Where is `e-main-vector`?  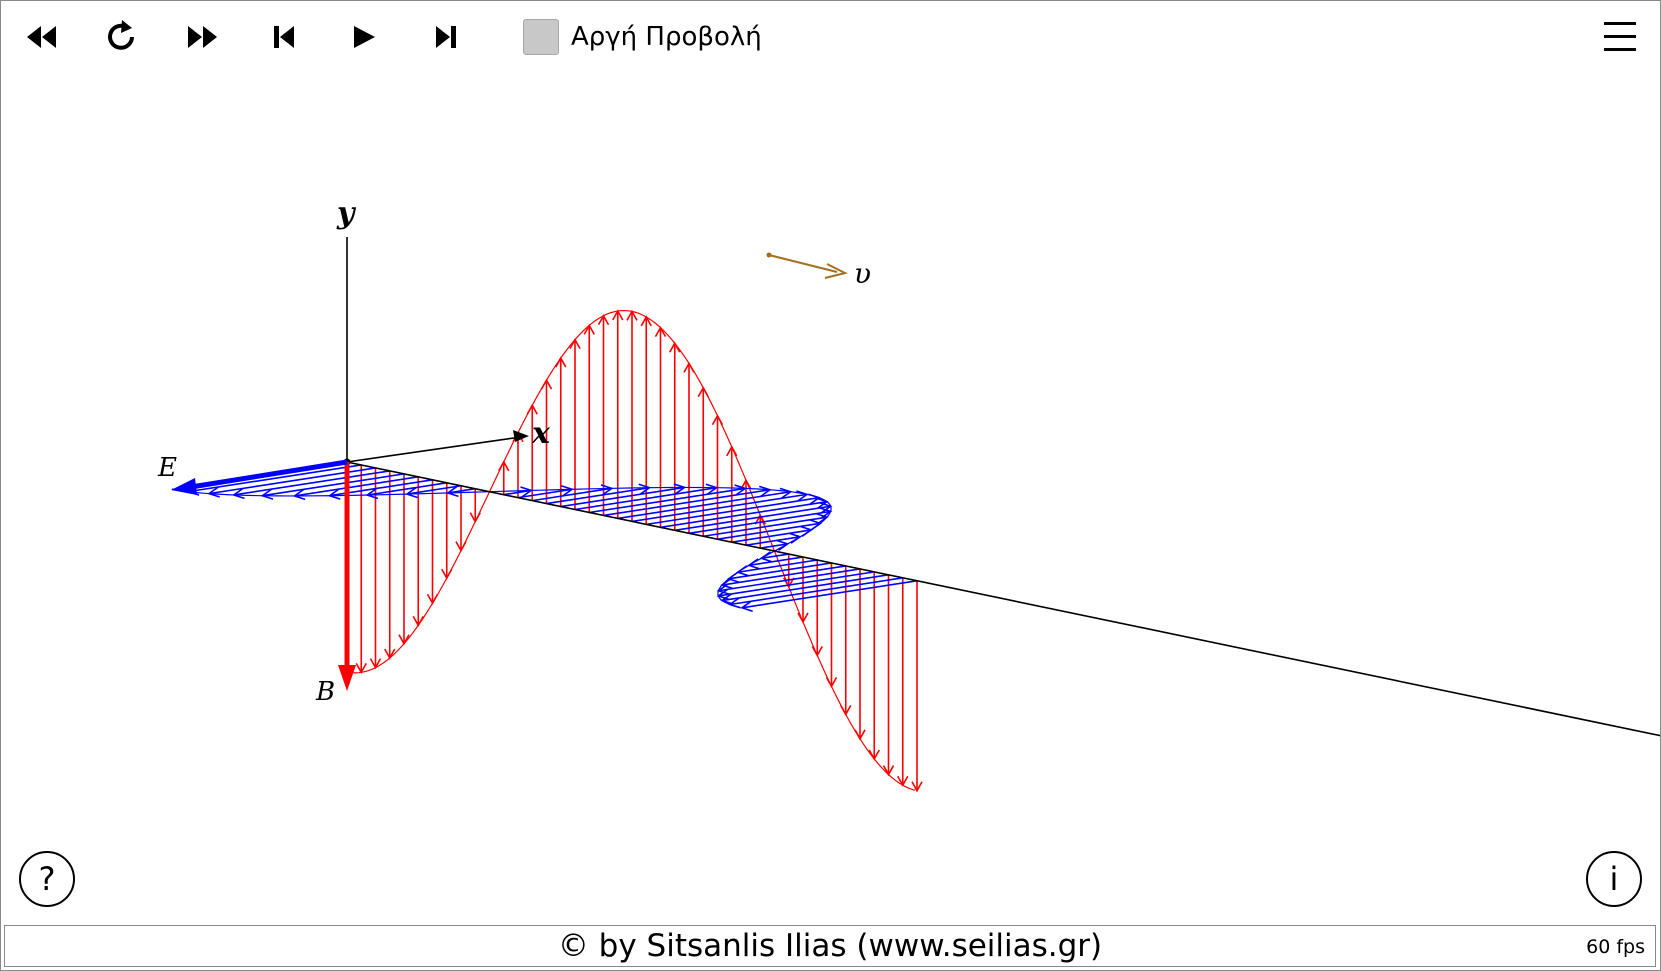
e-main-vector is located at coordinates (269, 474).